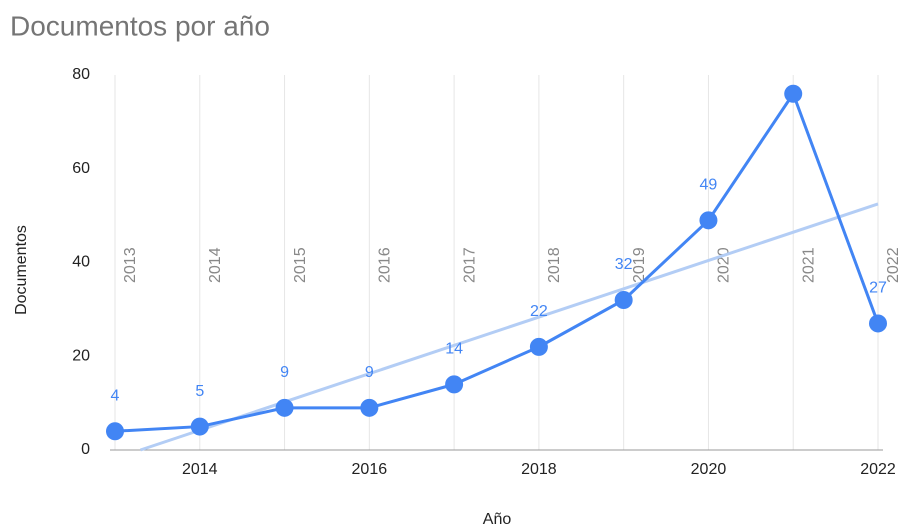 The width and height of the screenshot is (902, 529). Describe the element at coordinates (624, 264) in the screenshot. I see `data-label: 32` at that location.